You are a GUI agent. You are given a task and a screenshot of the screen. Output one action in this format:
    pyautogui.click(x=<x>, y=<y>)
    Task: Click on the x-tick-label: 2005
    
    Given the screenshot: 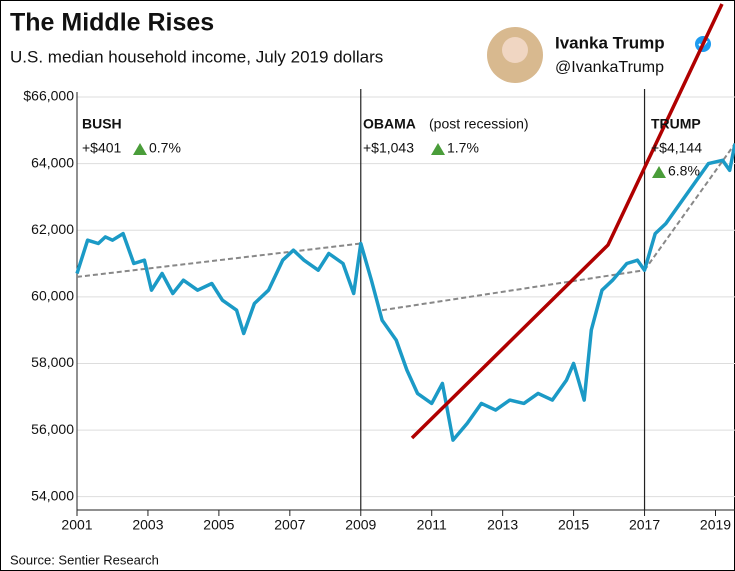 What is the action you would take?
    pyautogui.click(x=218, y=525)
    